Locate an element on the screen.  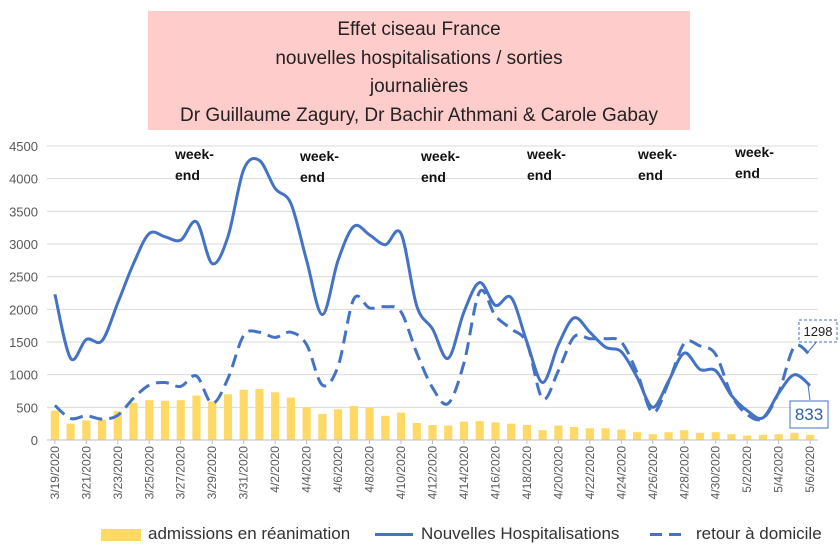
x-tick-label: 4/14/2020 is located at coordinates (464, 473).